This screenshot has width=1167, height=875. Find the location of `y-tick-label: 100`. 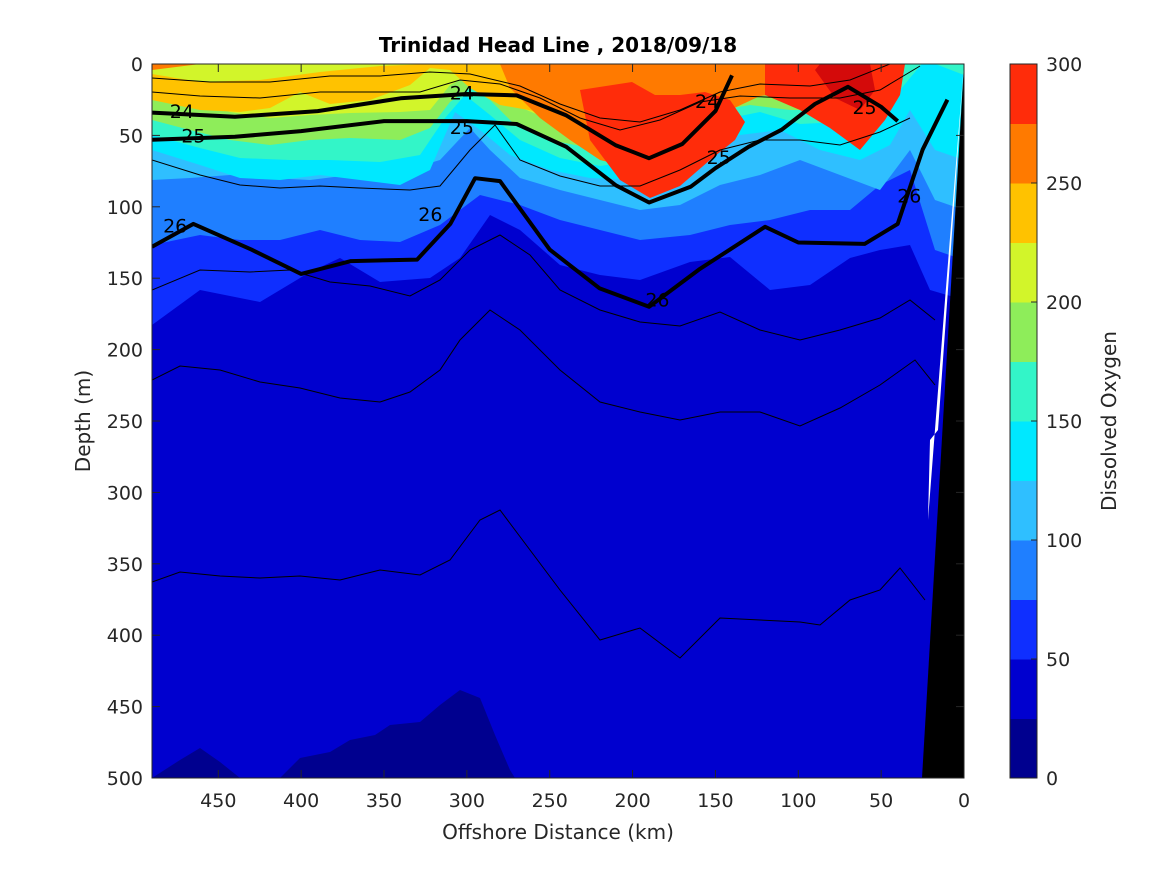

y-tick-label: 100 is located at coordinates (125, 208).